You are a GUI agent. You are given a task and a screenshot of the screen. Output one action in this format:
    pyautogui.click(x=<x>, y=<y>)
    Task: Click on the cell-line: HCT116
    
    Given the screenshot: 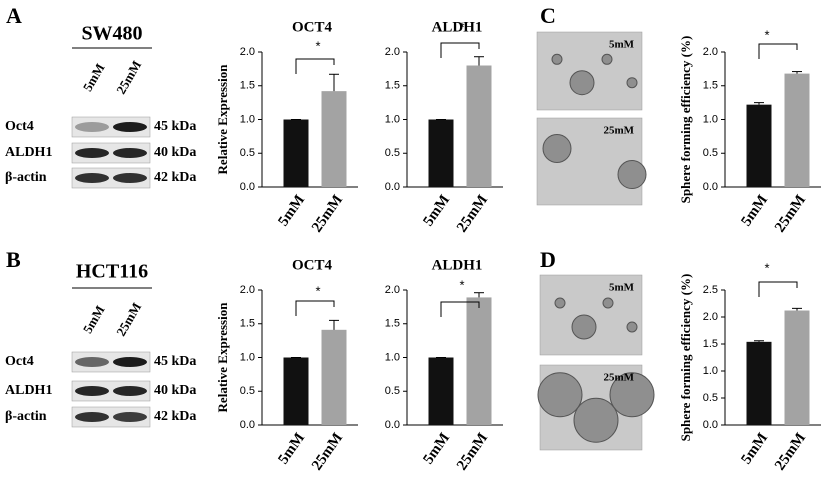 What is the action you would take?
    pyautogui.click(x=112, y=272)
    